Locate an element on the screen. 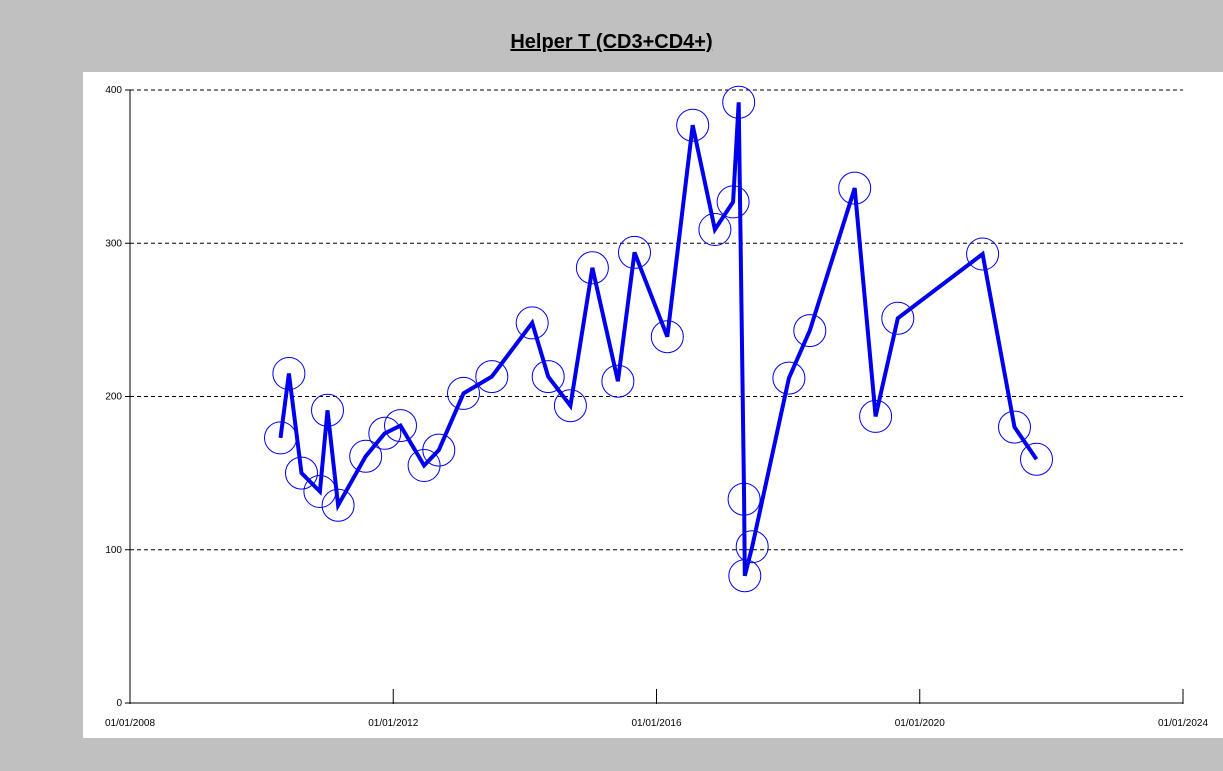 Image resolution: width=1223 pixels, height=771 pixels. y-tick-label: 300 is located at coordinates (113, 243).